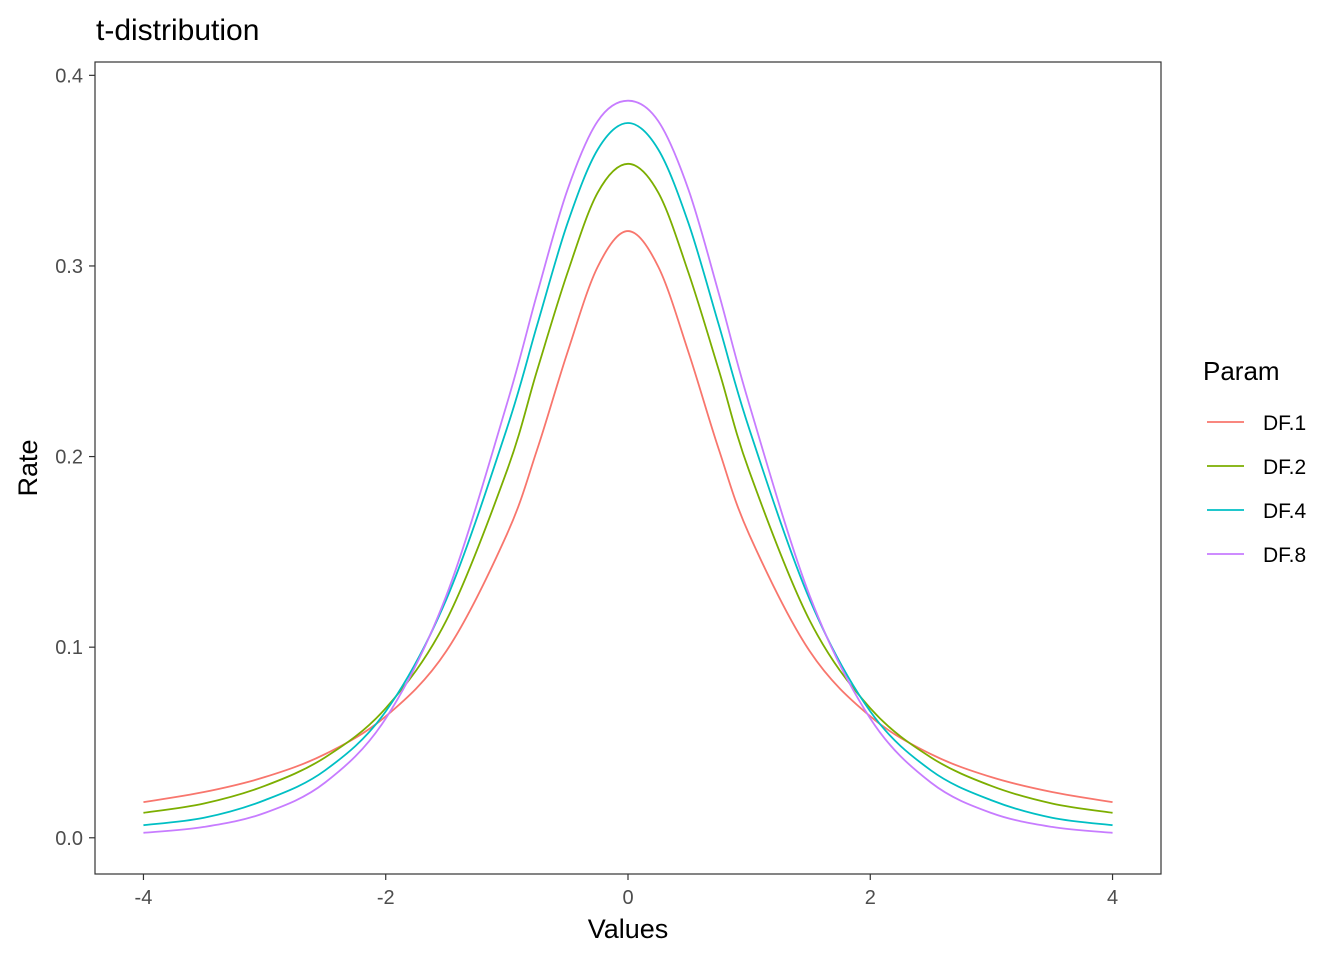  I want to click on y-tick-label: 0.0, so click(69, 839).